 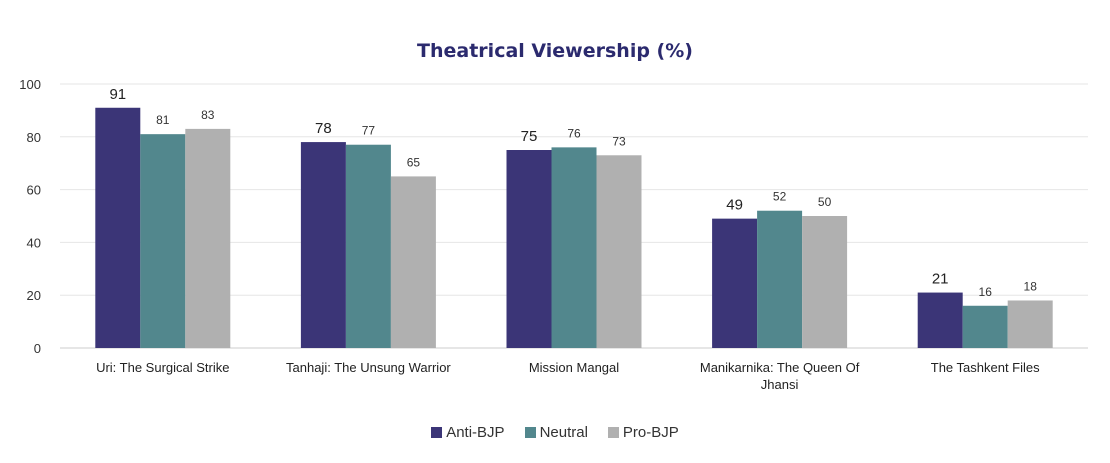 What do you see at coordinates (117, 94) in the screenshot?
I see `data-label: 91` at bounding box center [117, 94].